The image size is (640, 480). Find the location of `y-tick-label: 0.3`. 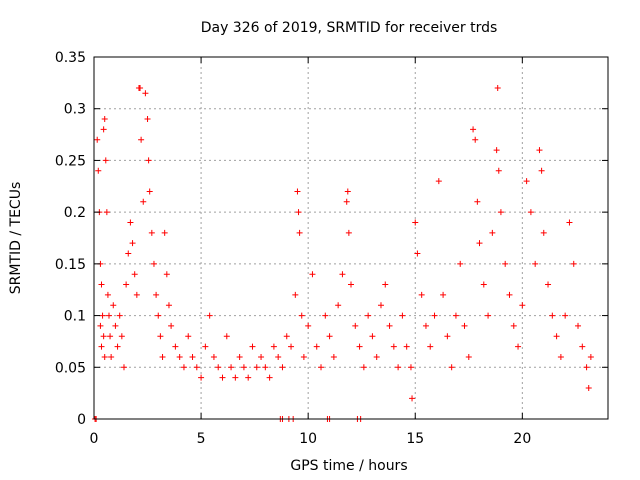

y-tick-label: 0.3 is located at coordinates (75, 110).